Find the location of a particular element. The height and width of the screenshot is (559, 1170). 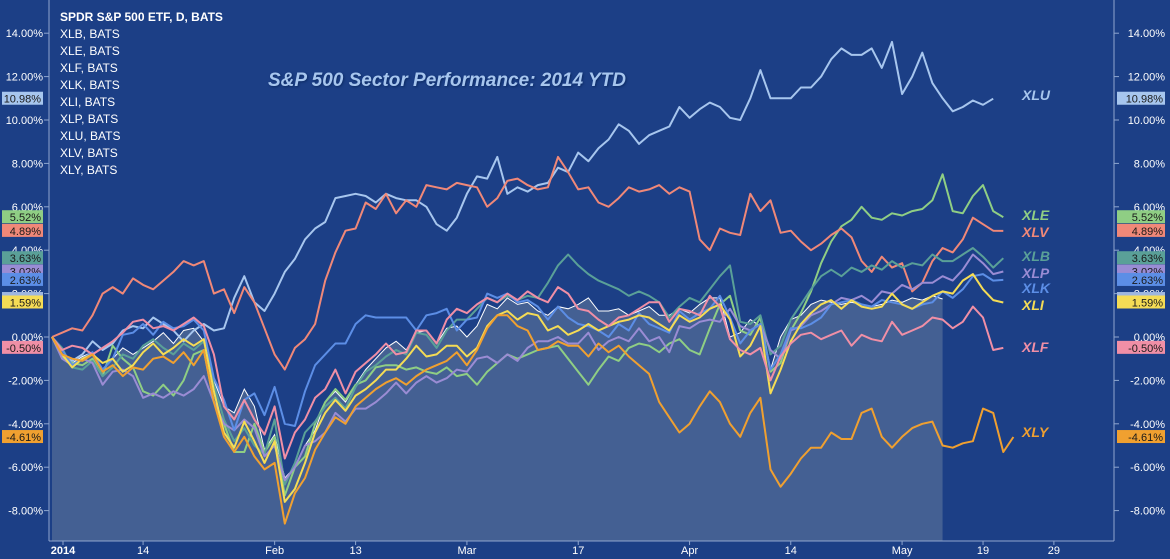

legend-item: XLK, BATS is located at coordinates (90, 85).